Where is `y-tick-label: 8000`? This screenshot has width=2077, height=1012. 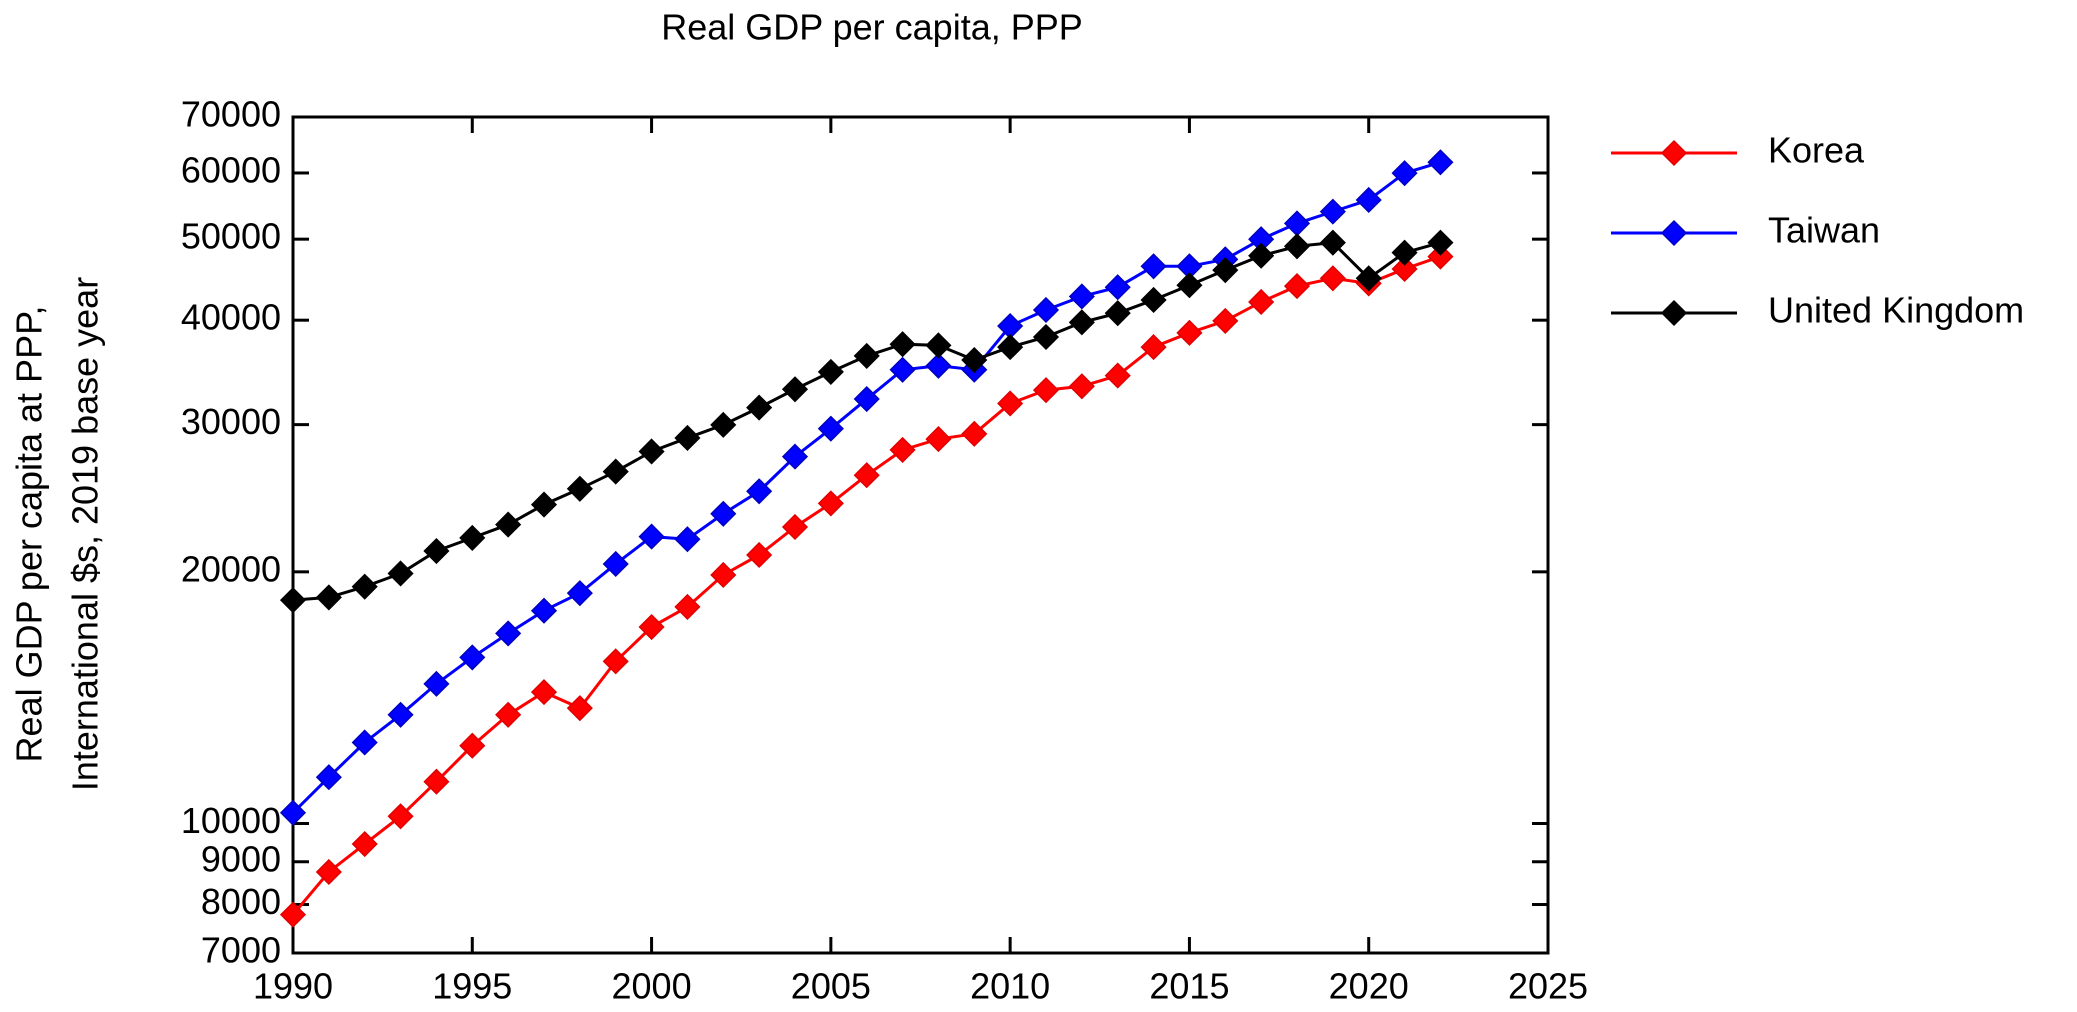 y-tick-label: 8000 is located at coordinates (241, 901).